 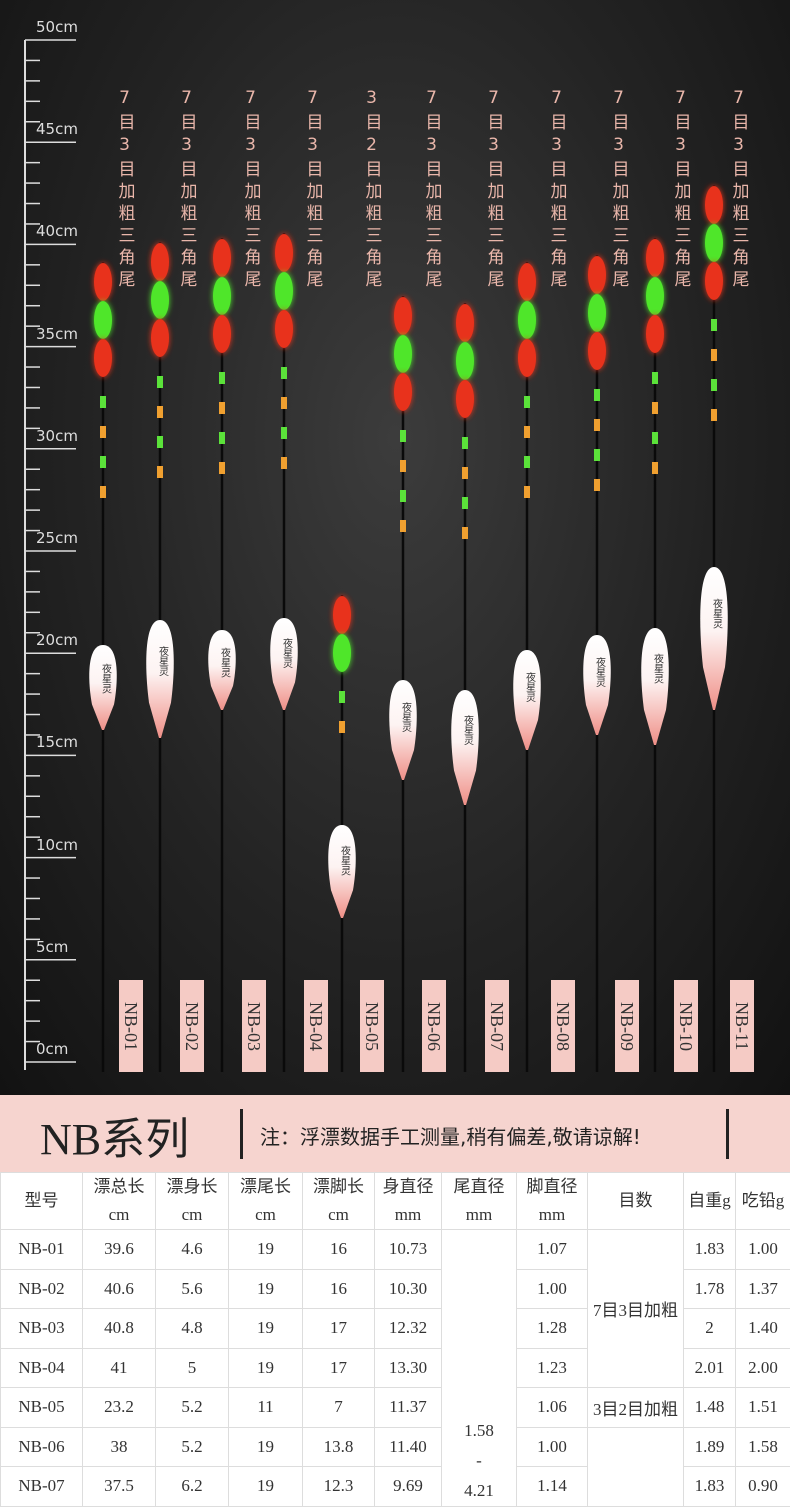 What do you see at coordinates (408, 1408) in the screenshot?
I see `cell: 11.37` at bounding box center [408, 1408].